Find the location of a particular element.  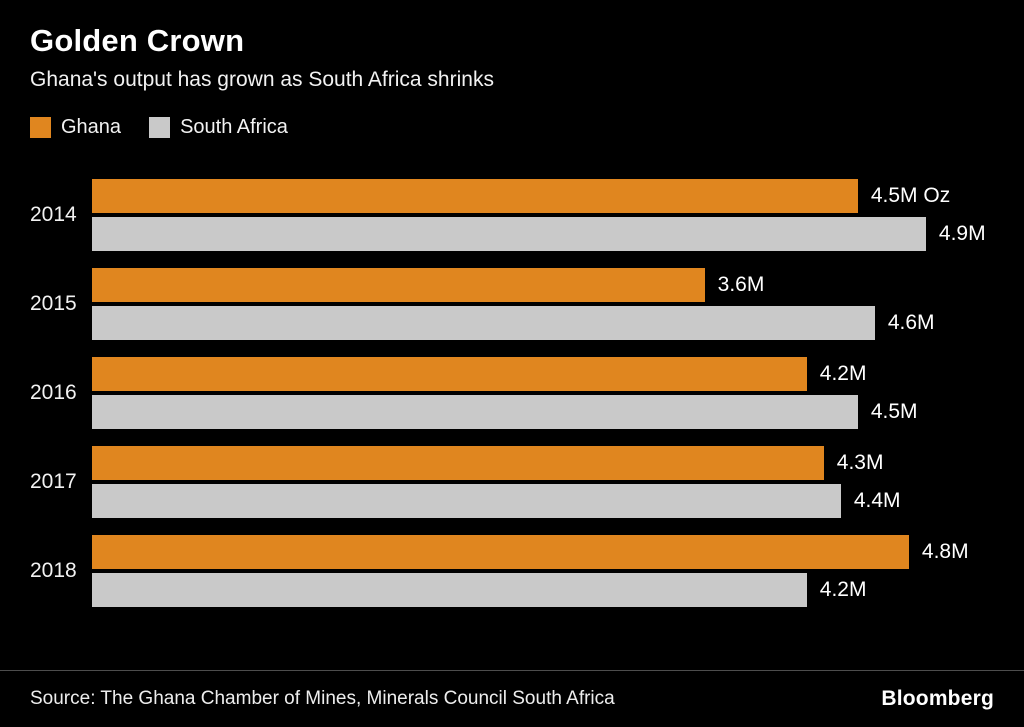

bar-group: 4.3M 4.4M is located at coordinates (543, 482).